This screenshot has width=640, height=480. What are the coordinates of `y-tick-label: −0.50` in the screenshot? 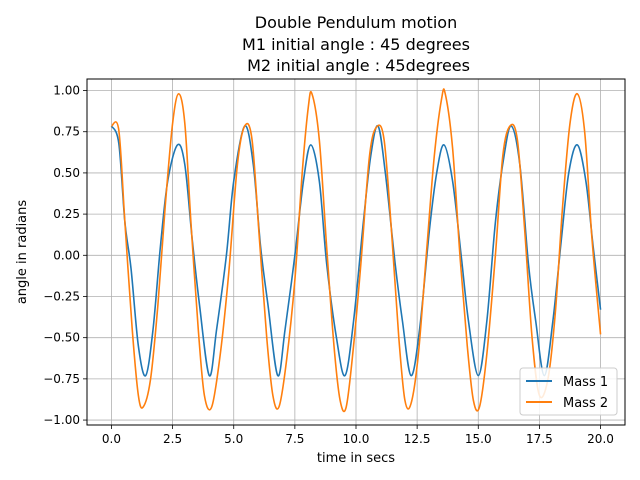 It's located at (61, 338).